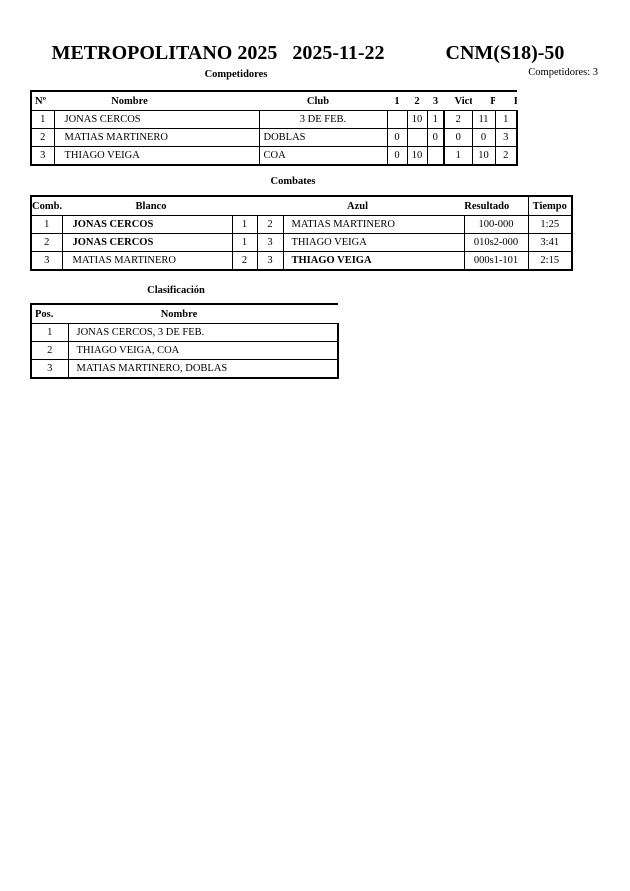 This screenshot has height=891, width=630. What do you see at coordinates (373, 224) in the screenshot?
I see `blue-fighter-cell: MATIAS MARTINERO` at bounding box center [373, 224].